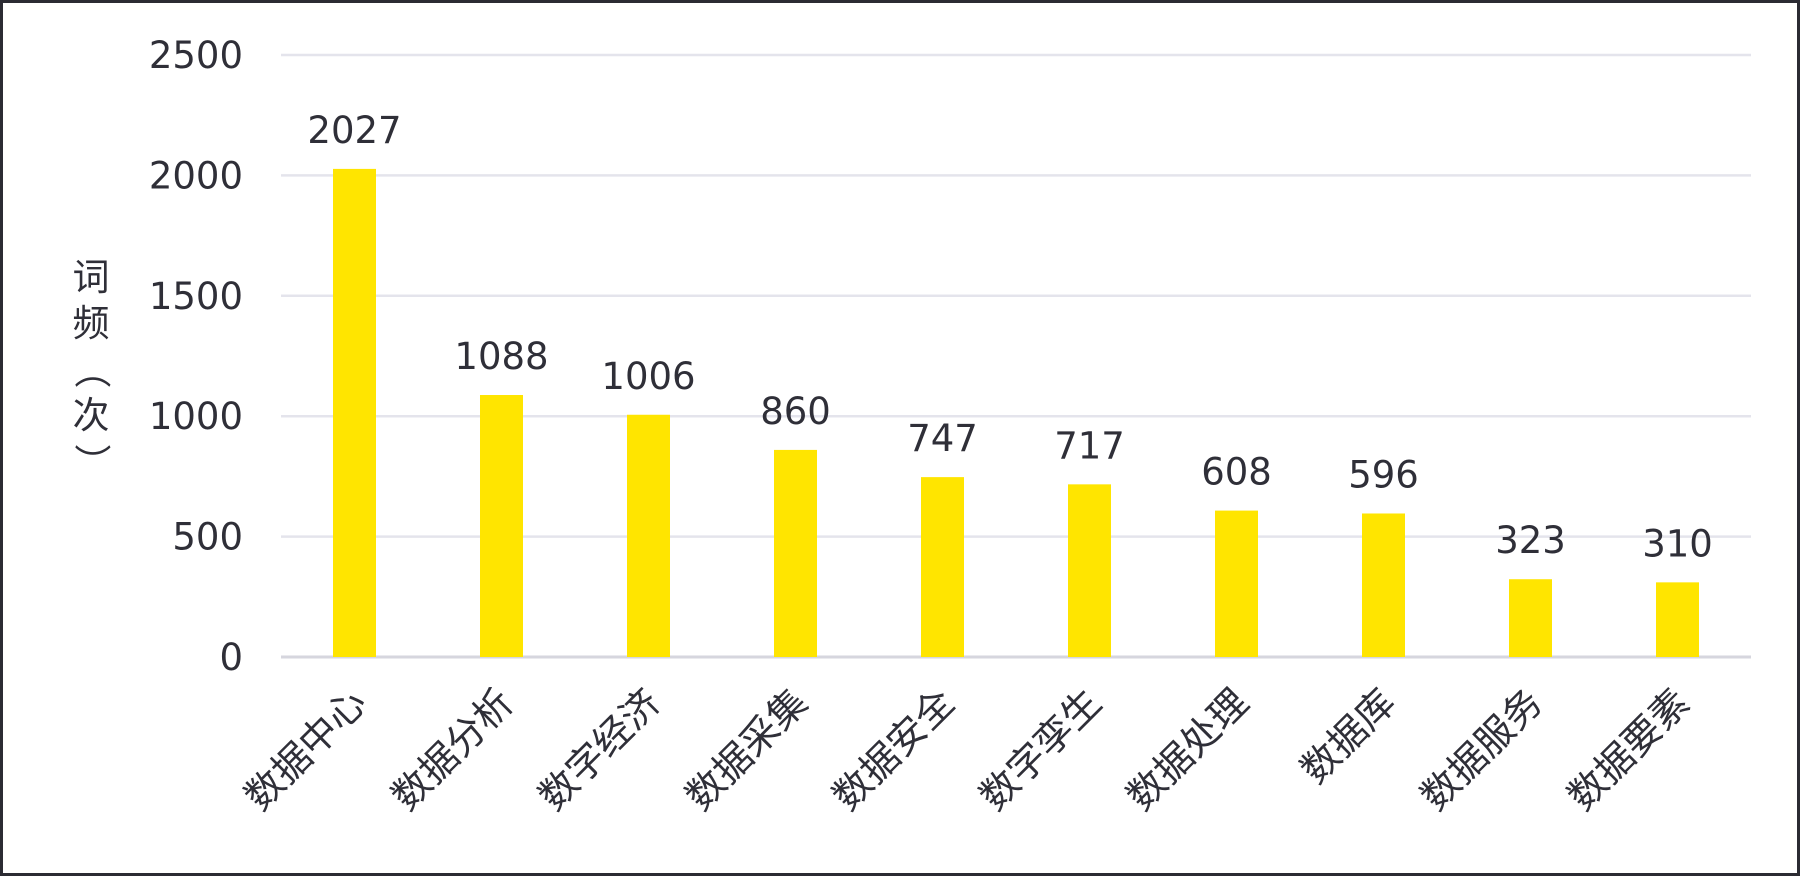  What do you see at coordinates (942, 438) in the screenshot?
I see `data-label: 747` at bounding box center [942, 438].